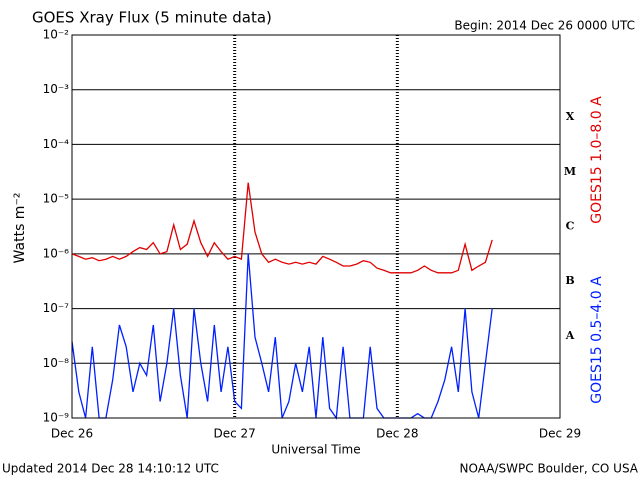  Describe the element at coordinates (56, 199) in the screenshot. I see `y-tick-label: 10⁻⁵` at that location.